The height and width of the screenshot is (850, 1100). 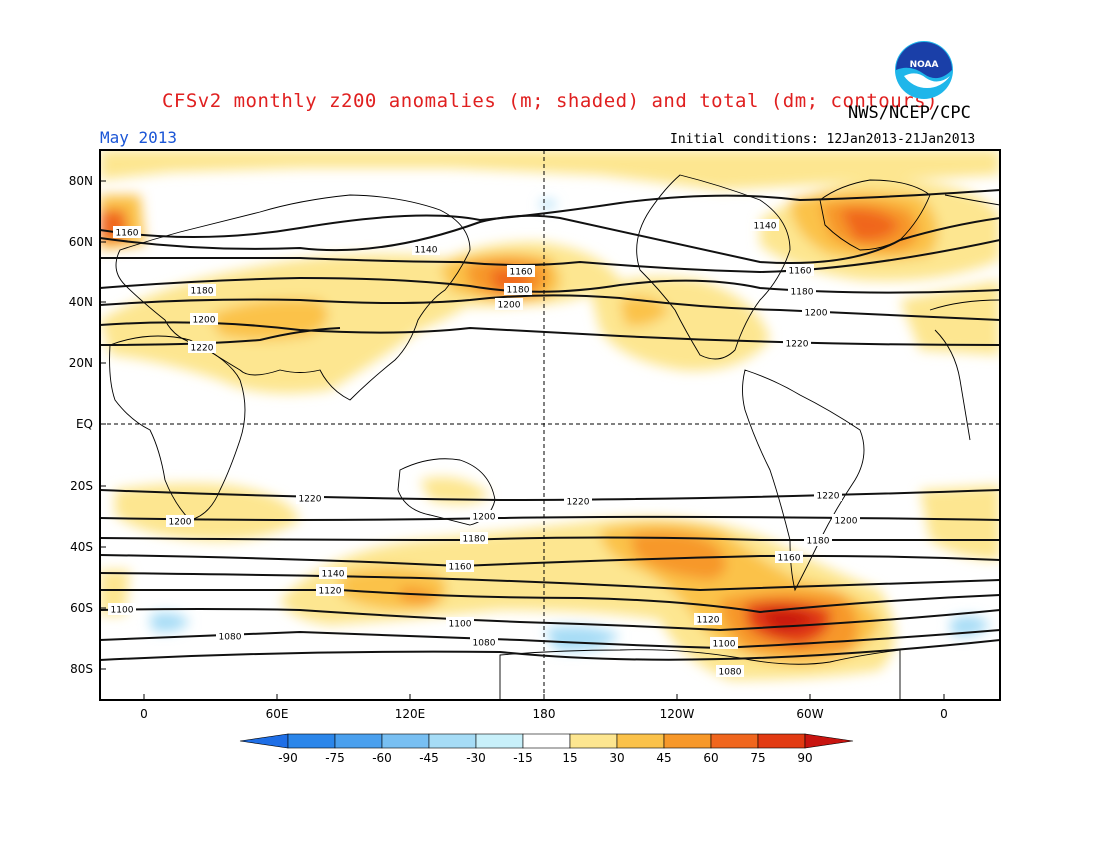 What do you see at coordinates (81, 608) in the screenshot?
I see `lat-tick-label: 60S` at bounding box center [81, 608].